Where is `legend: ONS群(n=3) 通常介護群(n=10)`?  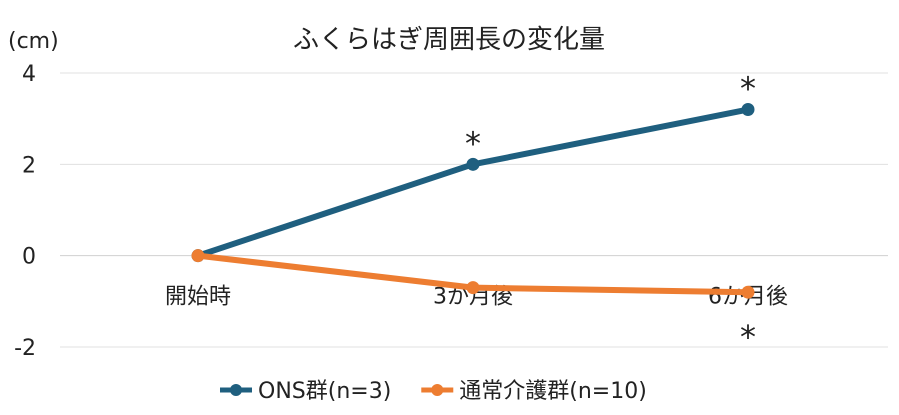 legend: ONS群(n=3) 通常介護群(n=10) is located at coordinates (433, 391).